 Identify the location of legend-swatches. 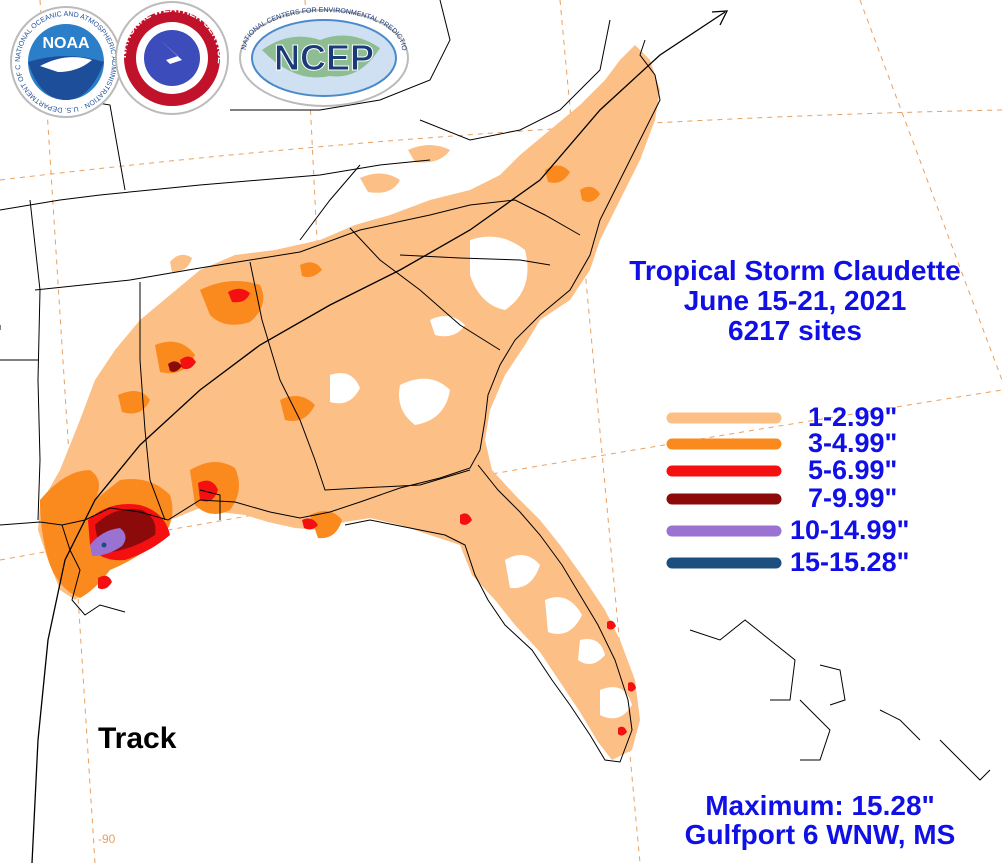
(724, 490).